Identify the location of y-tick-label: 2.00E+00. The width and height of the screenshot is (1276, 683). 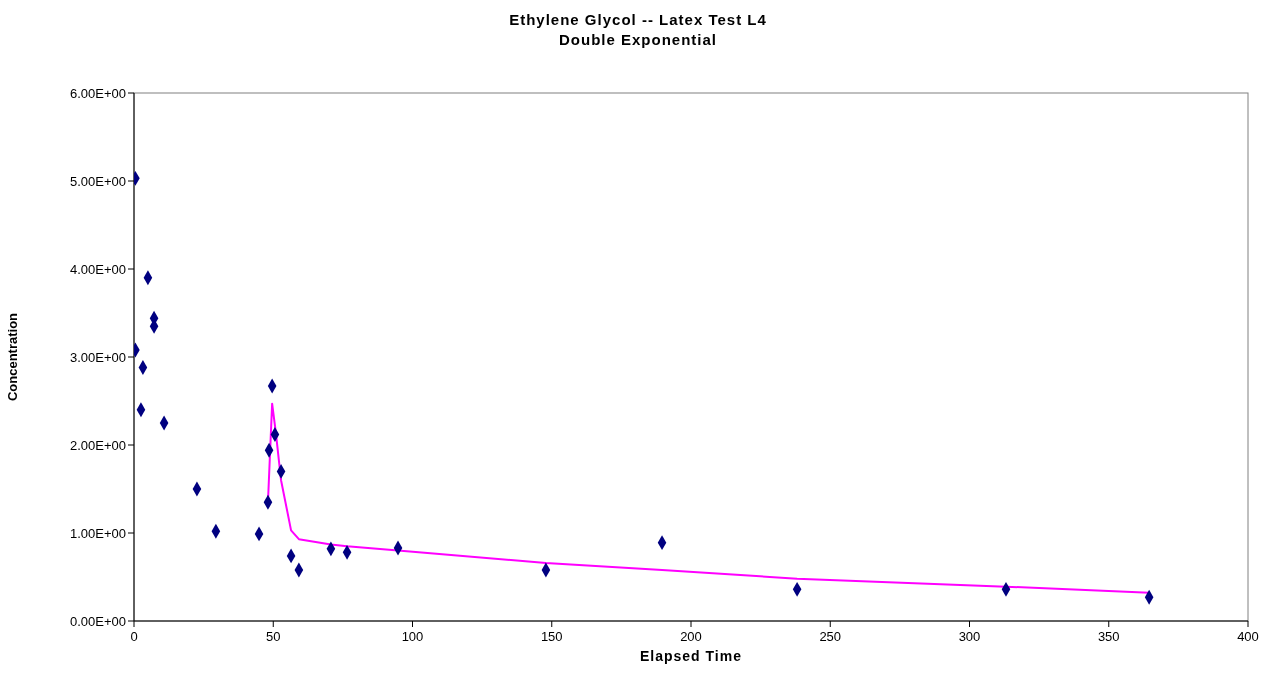
(97, 445).